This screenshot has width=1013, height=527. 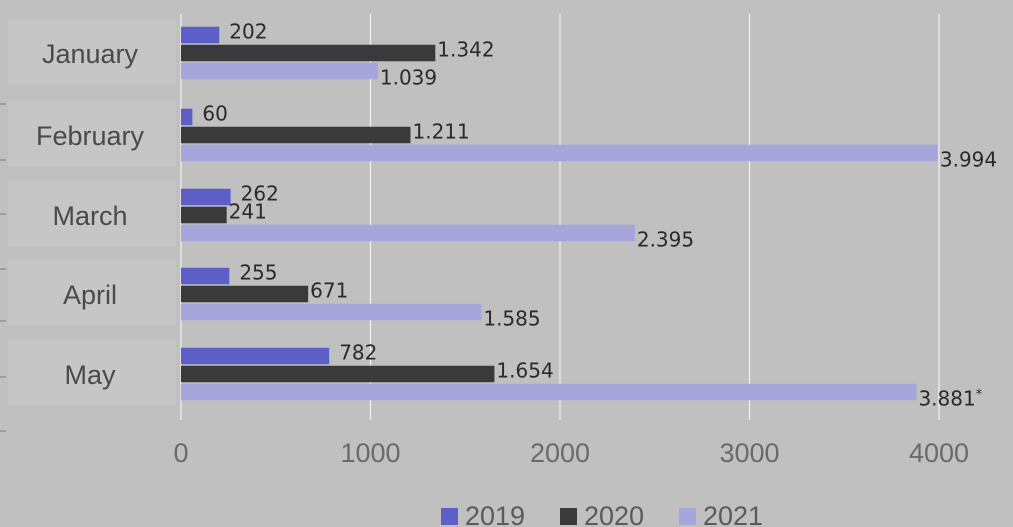 I want to click on category-label-march: March, so click(x=89, y=216).